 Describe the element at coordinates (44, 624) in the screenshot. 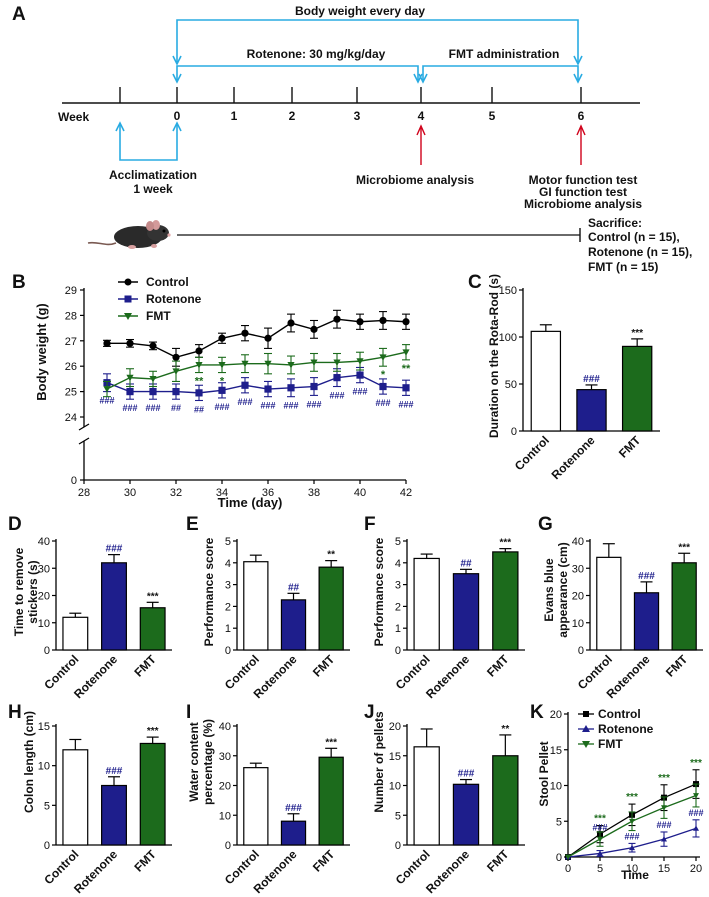

I see `y-tick-label: 10` at that location.